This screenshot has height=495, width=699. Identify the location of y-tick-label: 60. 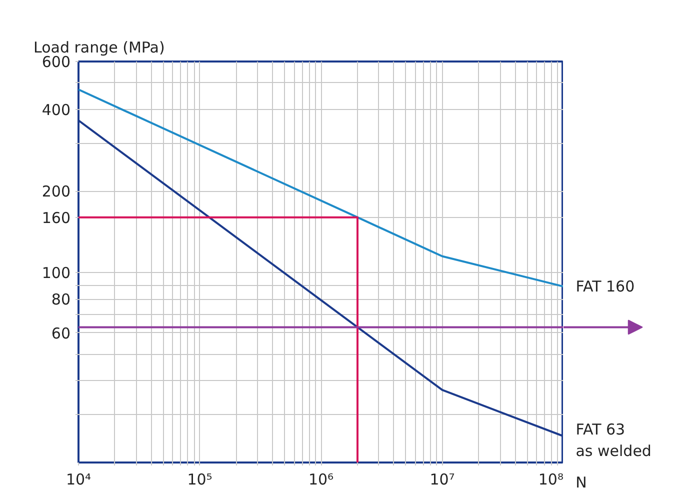
(61, 333).